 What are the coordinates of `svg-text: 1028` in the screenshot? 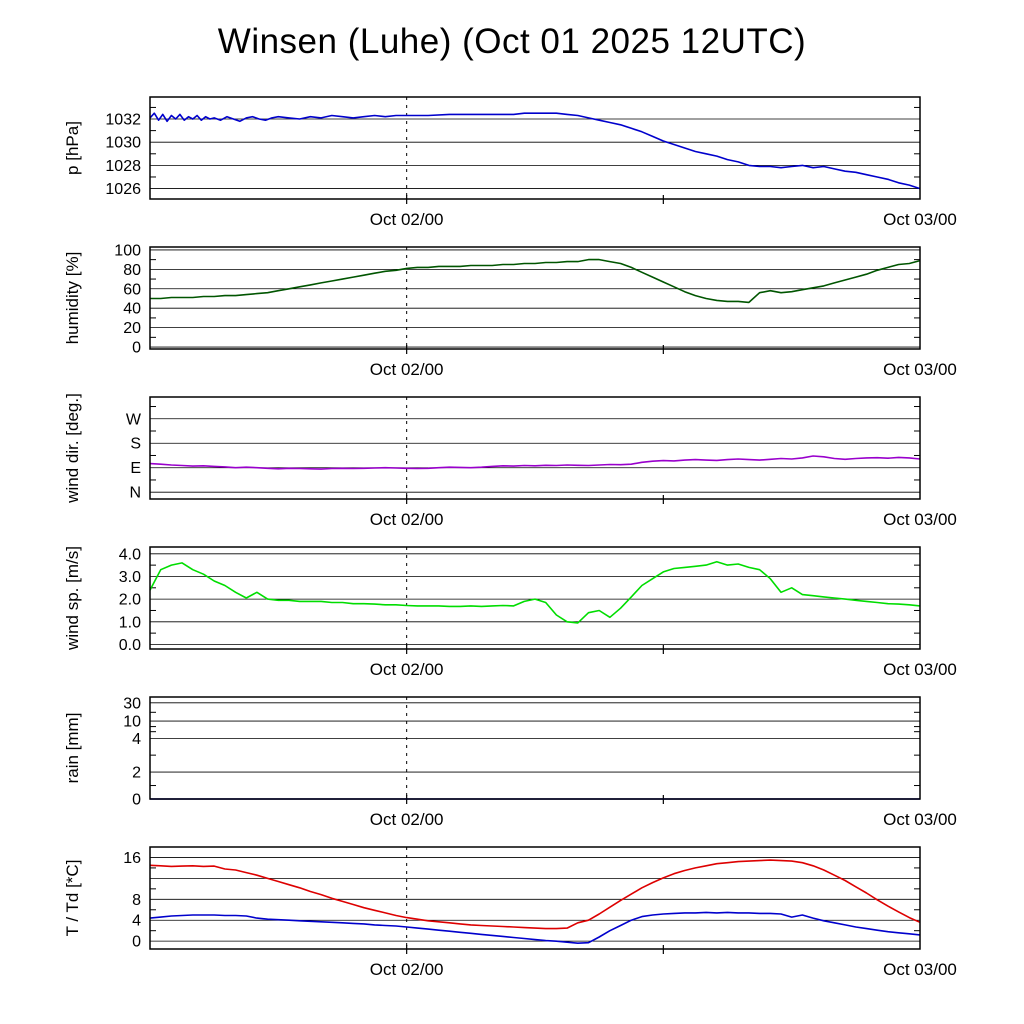 It's located at (123, 166).